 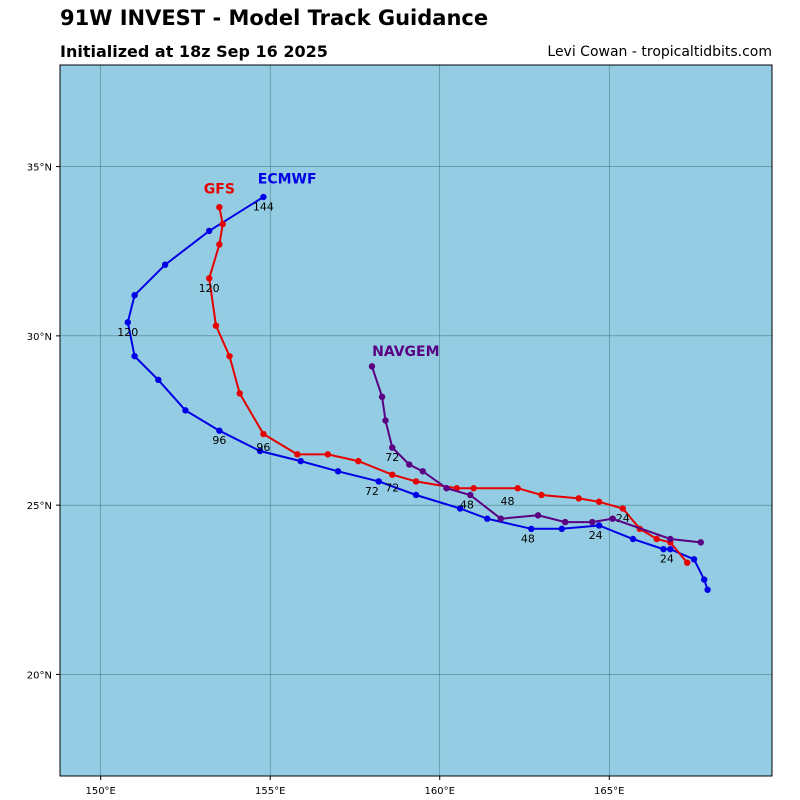 What do you see at coordinates (39, 337) in the screenshot?
I see `tick-label-lat: 30°N` at bounding box center [39, 337].